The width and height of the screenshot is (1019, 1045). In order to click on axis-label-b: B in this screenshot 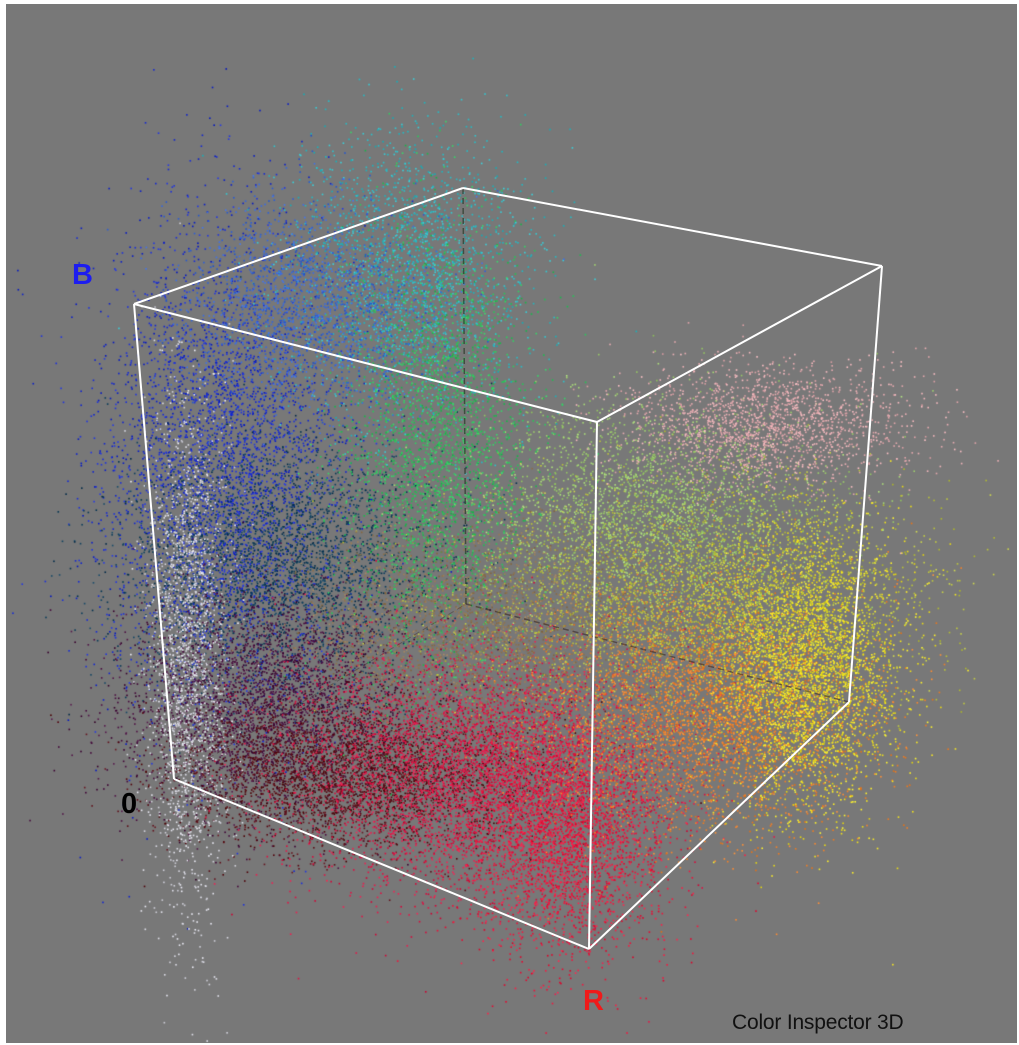, I will do `click(82, 275)`.